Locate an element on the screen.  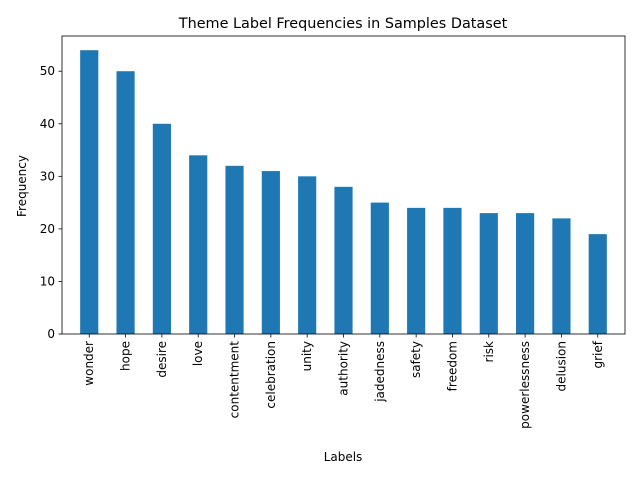
x-tick-label: love is located at coordinates (198, 353).